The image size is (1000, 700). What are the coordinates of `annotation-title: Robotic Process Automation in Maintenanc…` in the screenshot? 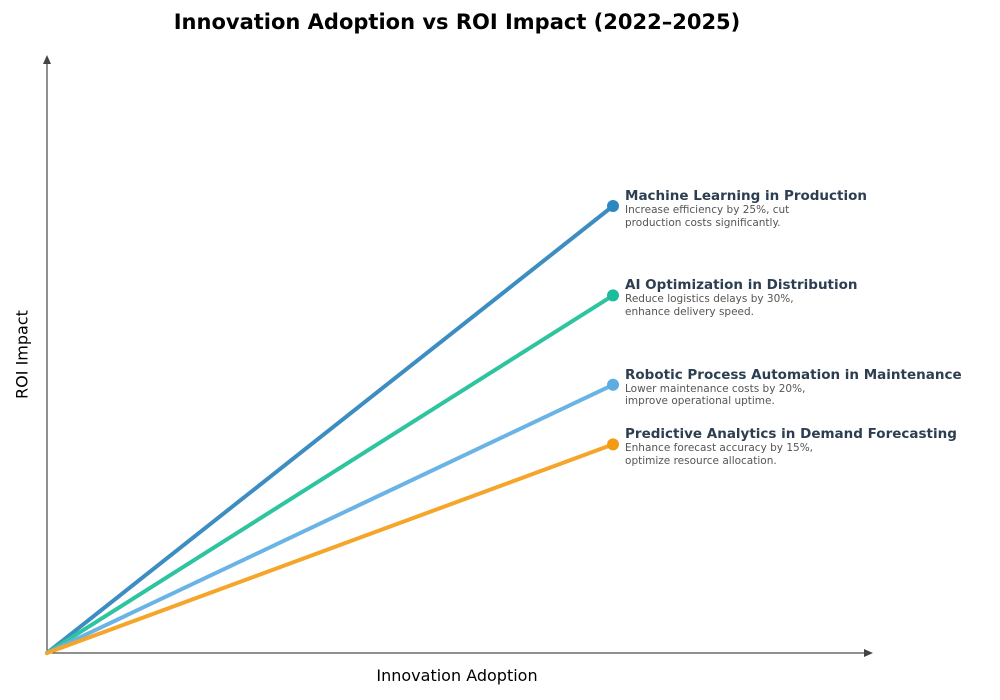 It's located at (793, 374).